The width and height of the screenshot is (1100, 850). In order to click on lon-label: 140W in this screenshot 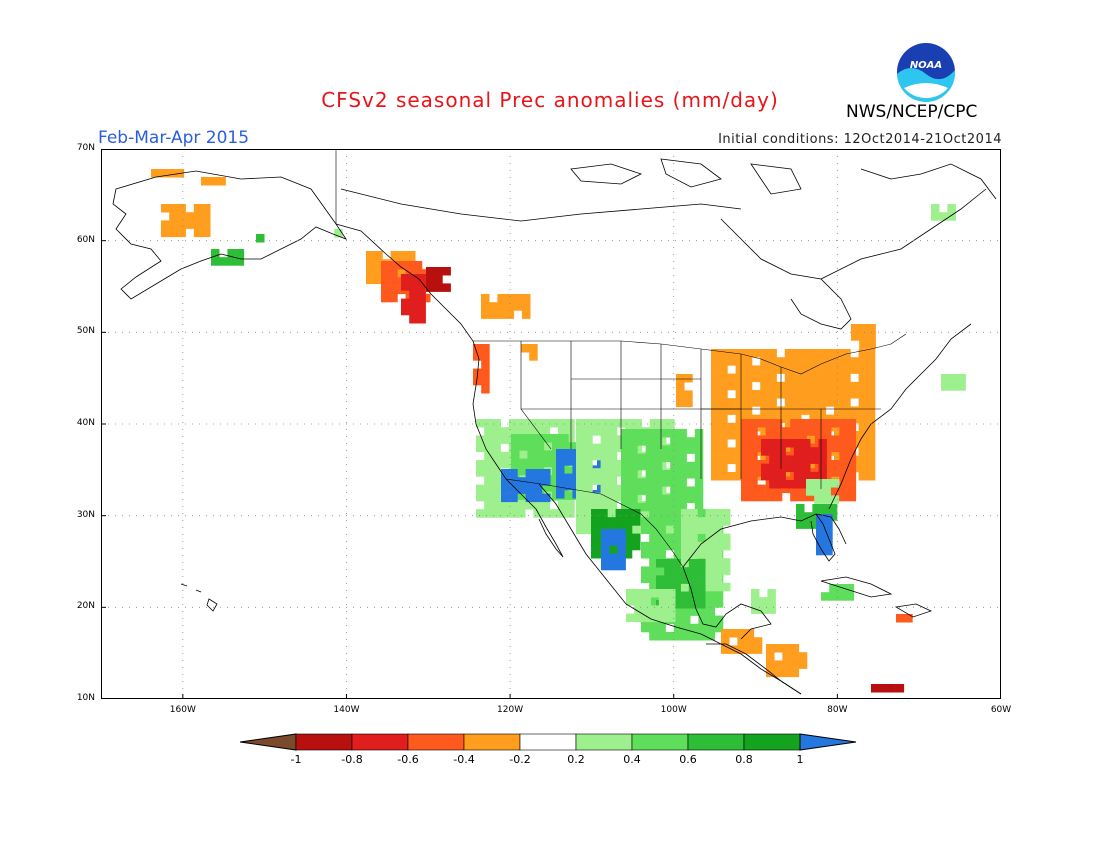, I will do `click(346, 710)`.